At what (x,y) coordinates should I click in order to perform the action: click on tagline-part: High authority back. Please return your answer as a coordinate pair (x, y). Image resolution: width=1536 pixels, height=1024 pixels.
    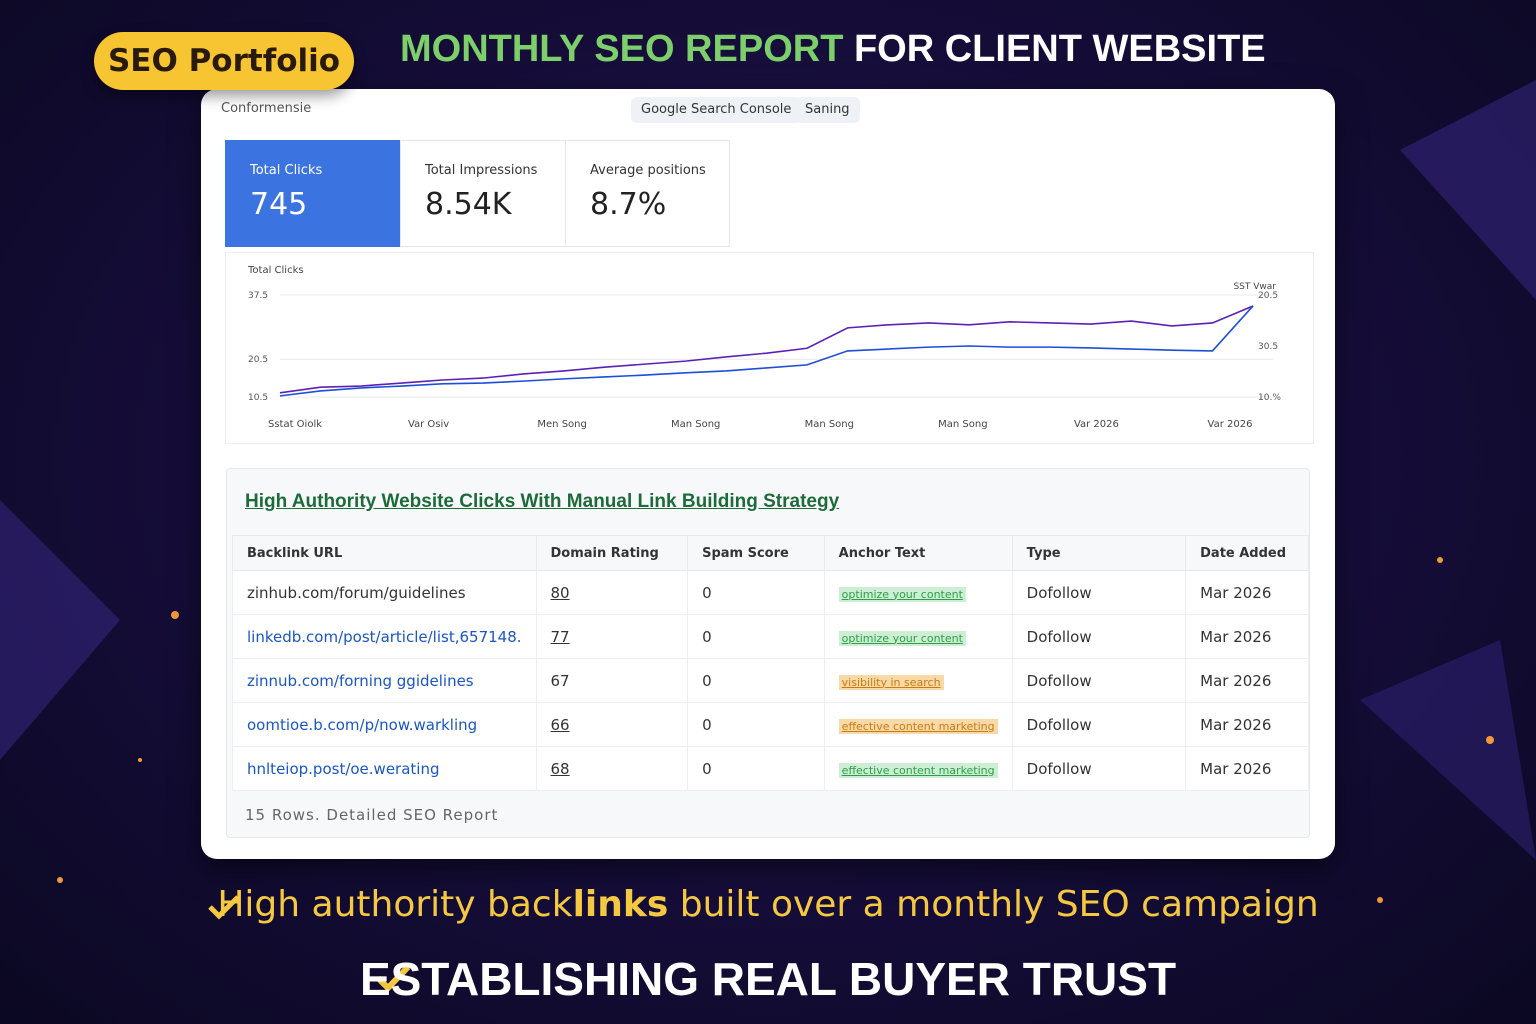
    Looking at the image, I should click on (395, 904).